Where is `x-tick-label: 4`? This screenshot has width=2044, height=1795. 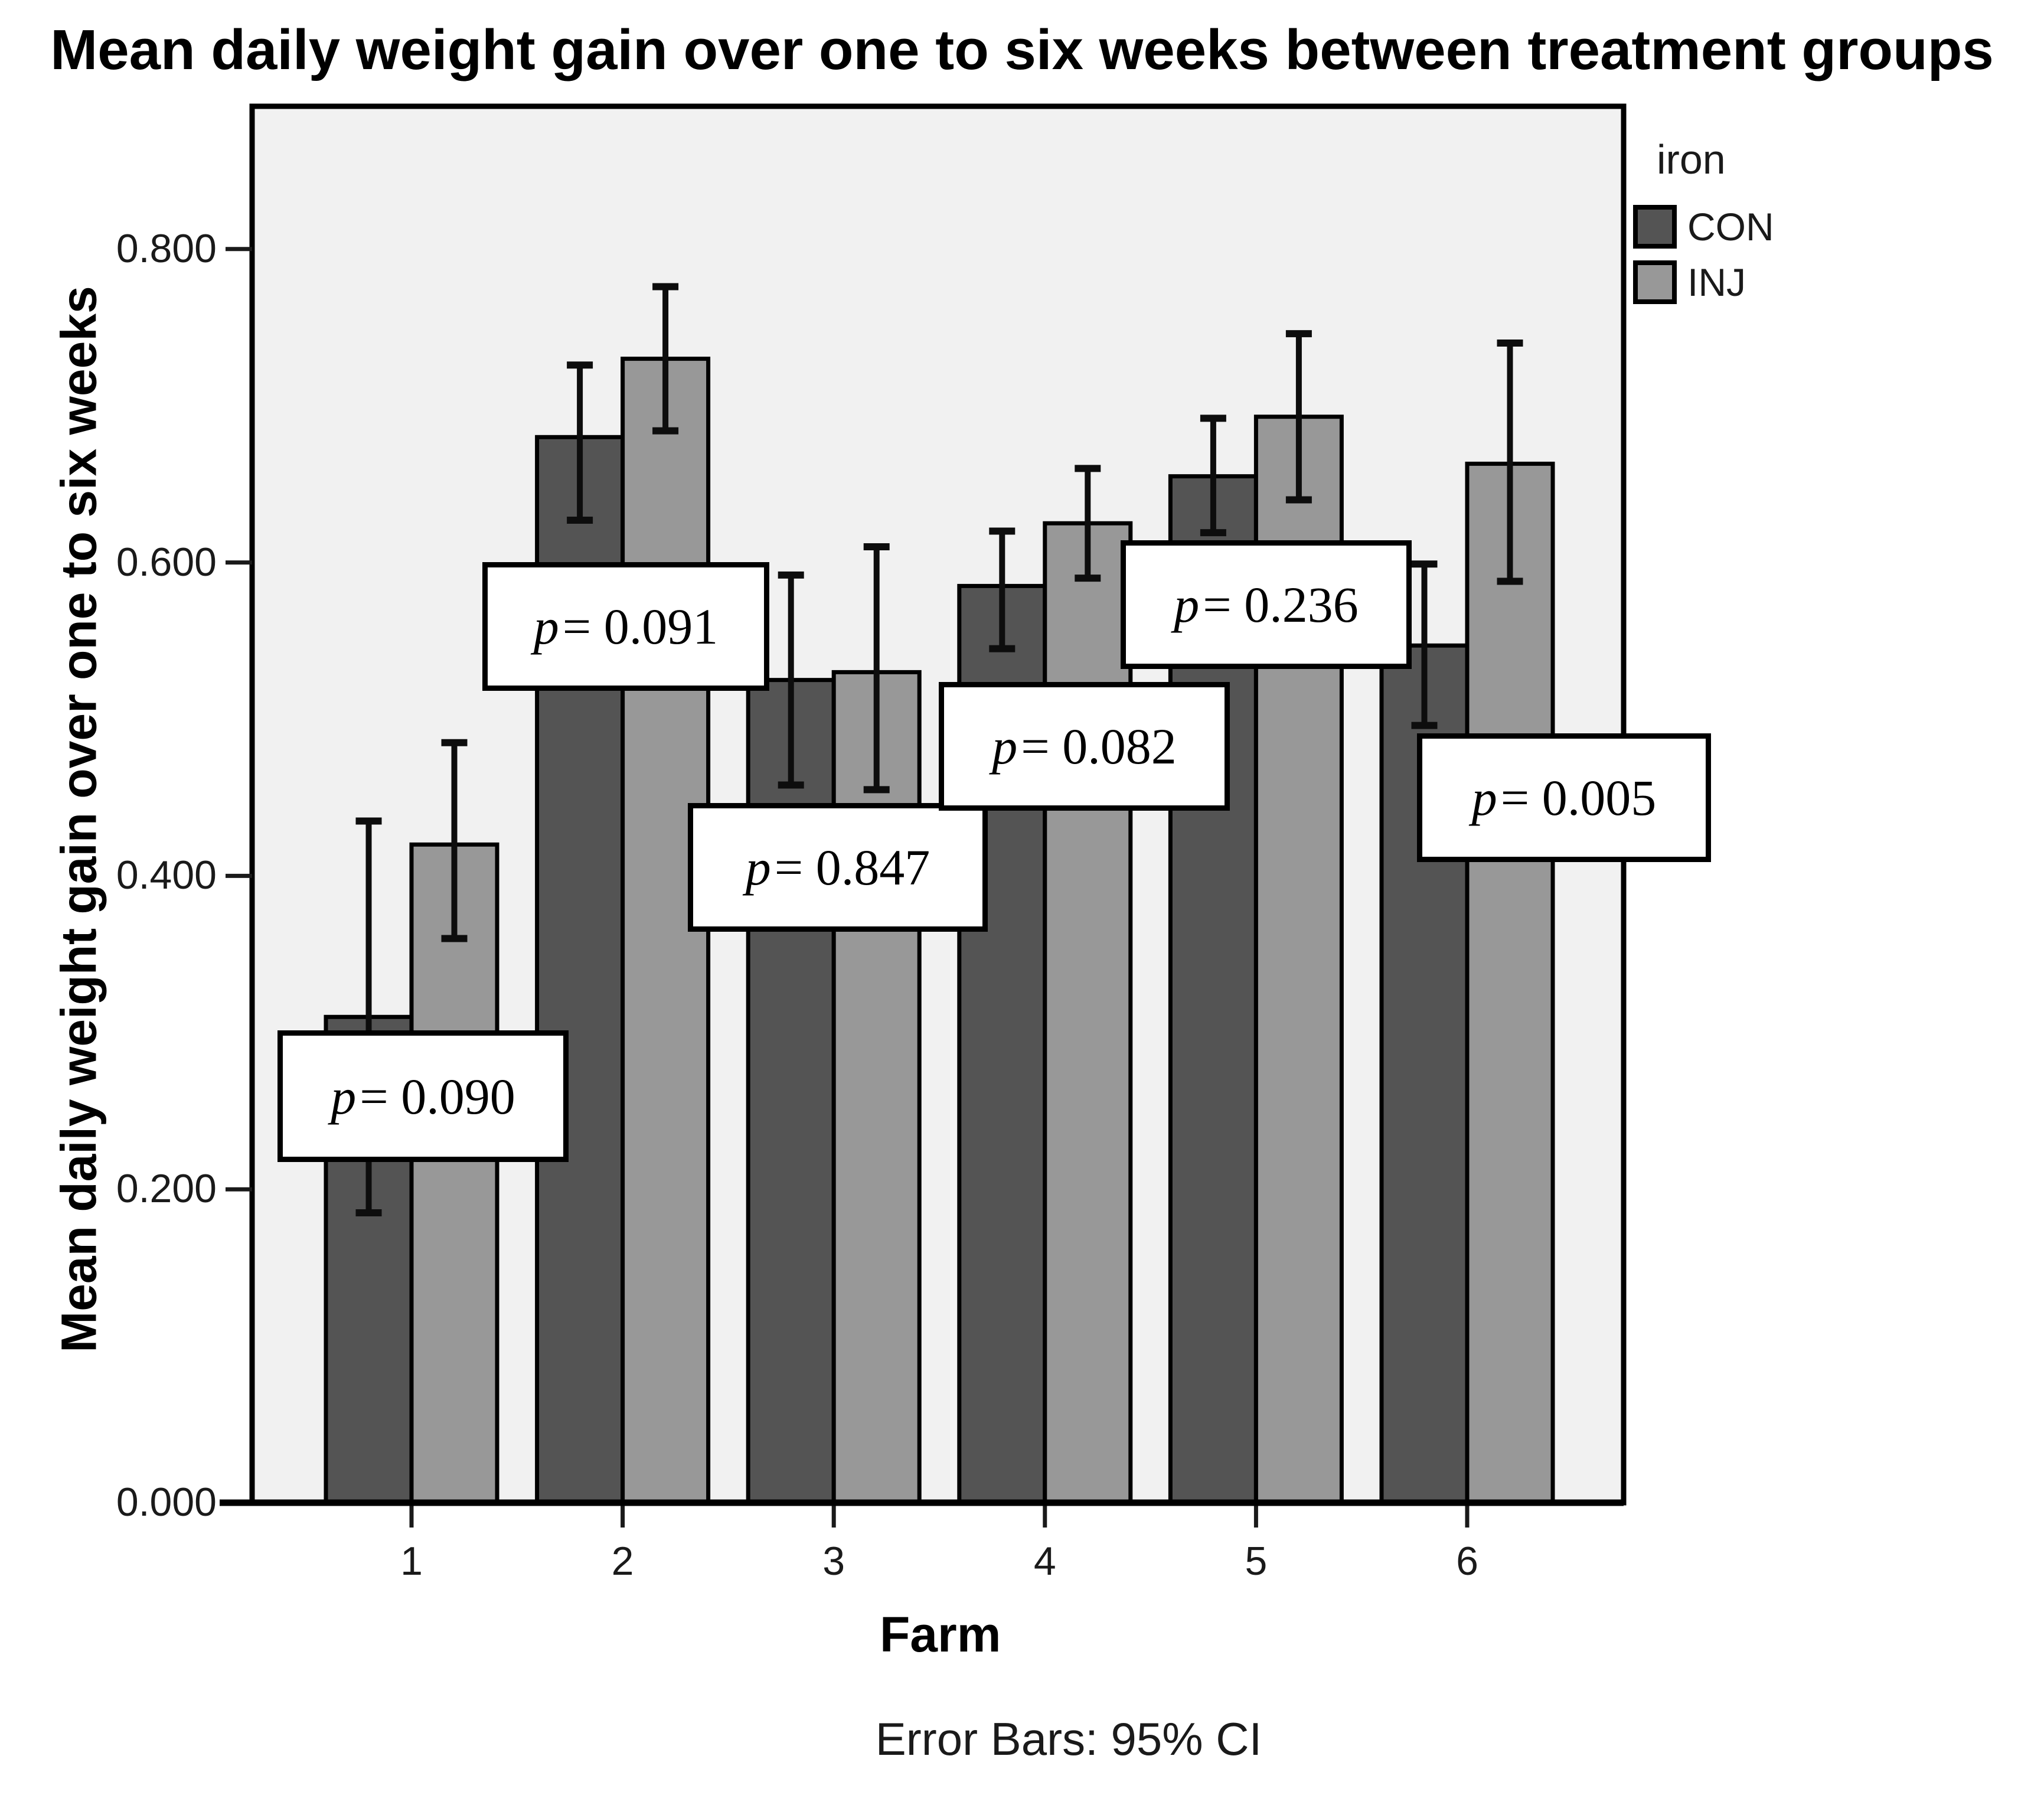
x-tick-label: 4 is located at coordinates (1044, 1561).